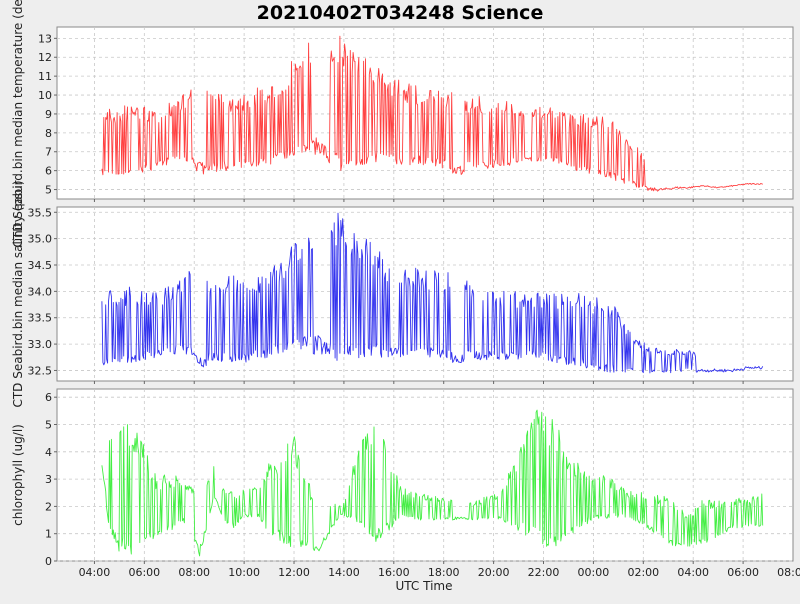  What do you see at coordinates (40, 212) in the screenshot?
I see `y-tick-label-salinity-6: 35.5` at bounding box center [40, 212].